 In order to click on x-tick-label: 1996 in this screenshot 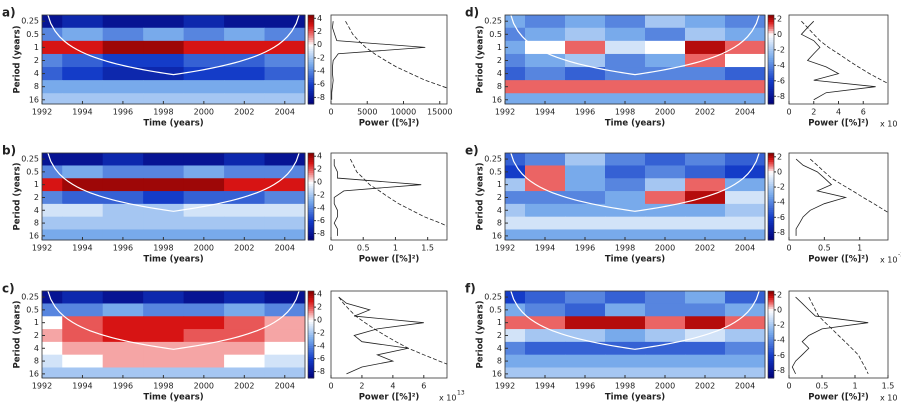, I will do `click(123, 386)`.